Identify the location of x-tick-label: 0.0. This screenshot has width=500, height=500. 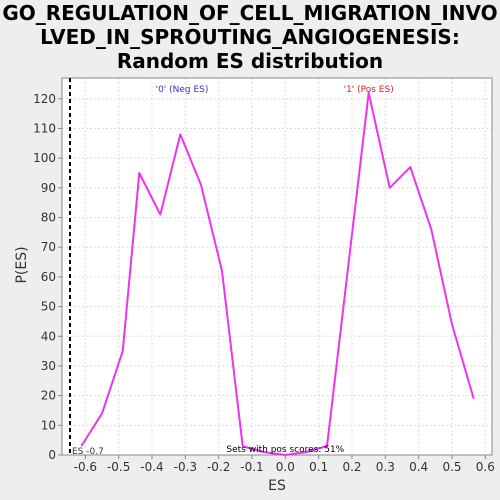
(285, 467).